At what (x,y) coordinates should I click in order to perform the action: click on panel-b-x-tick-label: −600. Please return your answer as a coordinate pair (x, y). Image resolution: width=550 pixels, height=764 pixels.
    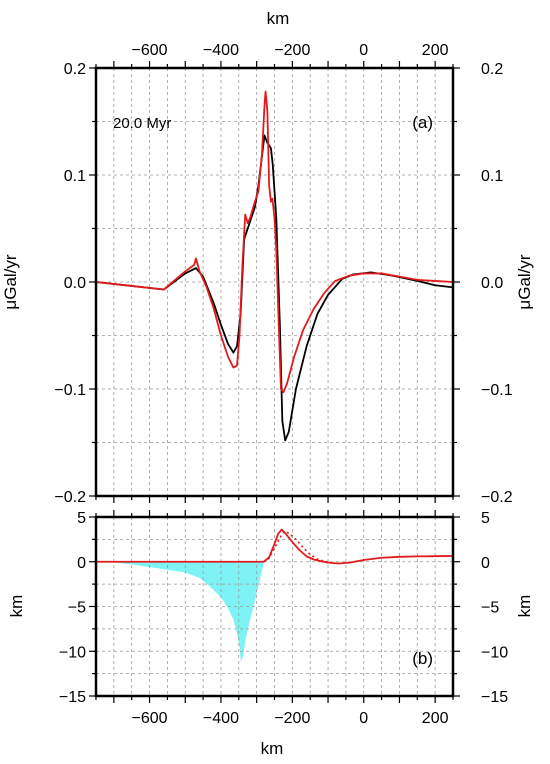
    Looking at the image, I should click on (150, 718).